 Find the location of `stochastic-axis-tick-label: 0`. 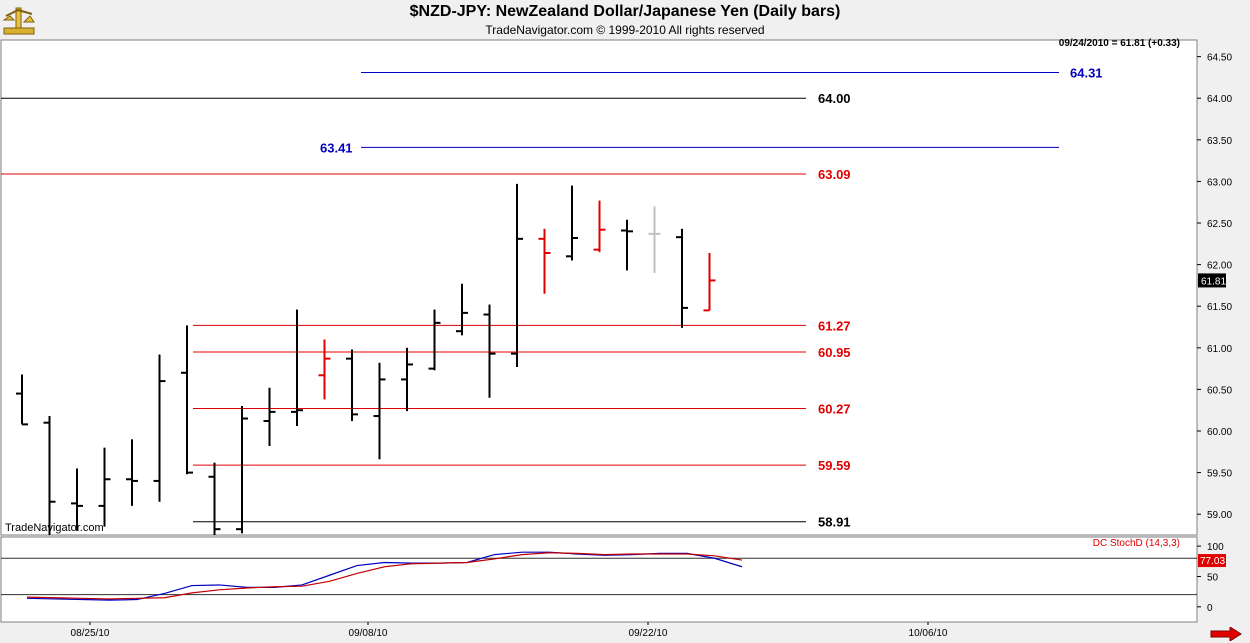

stochastic-axis-tick-label: 0 is located at coordinates (1210, 608).